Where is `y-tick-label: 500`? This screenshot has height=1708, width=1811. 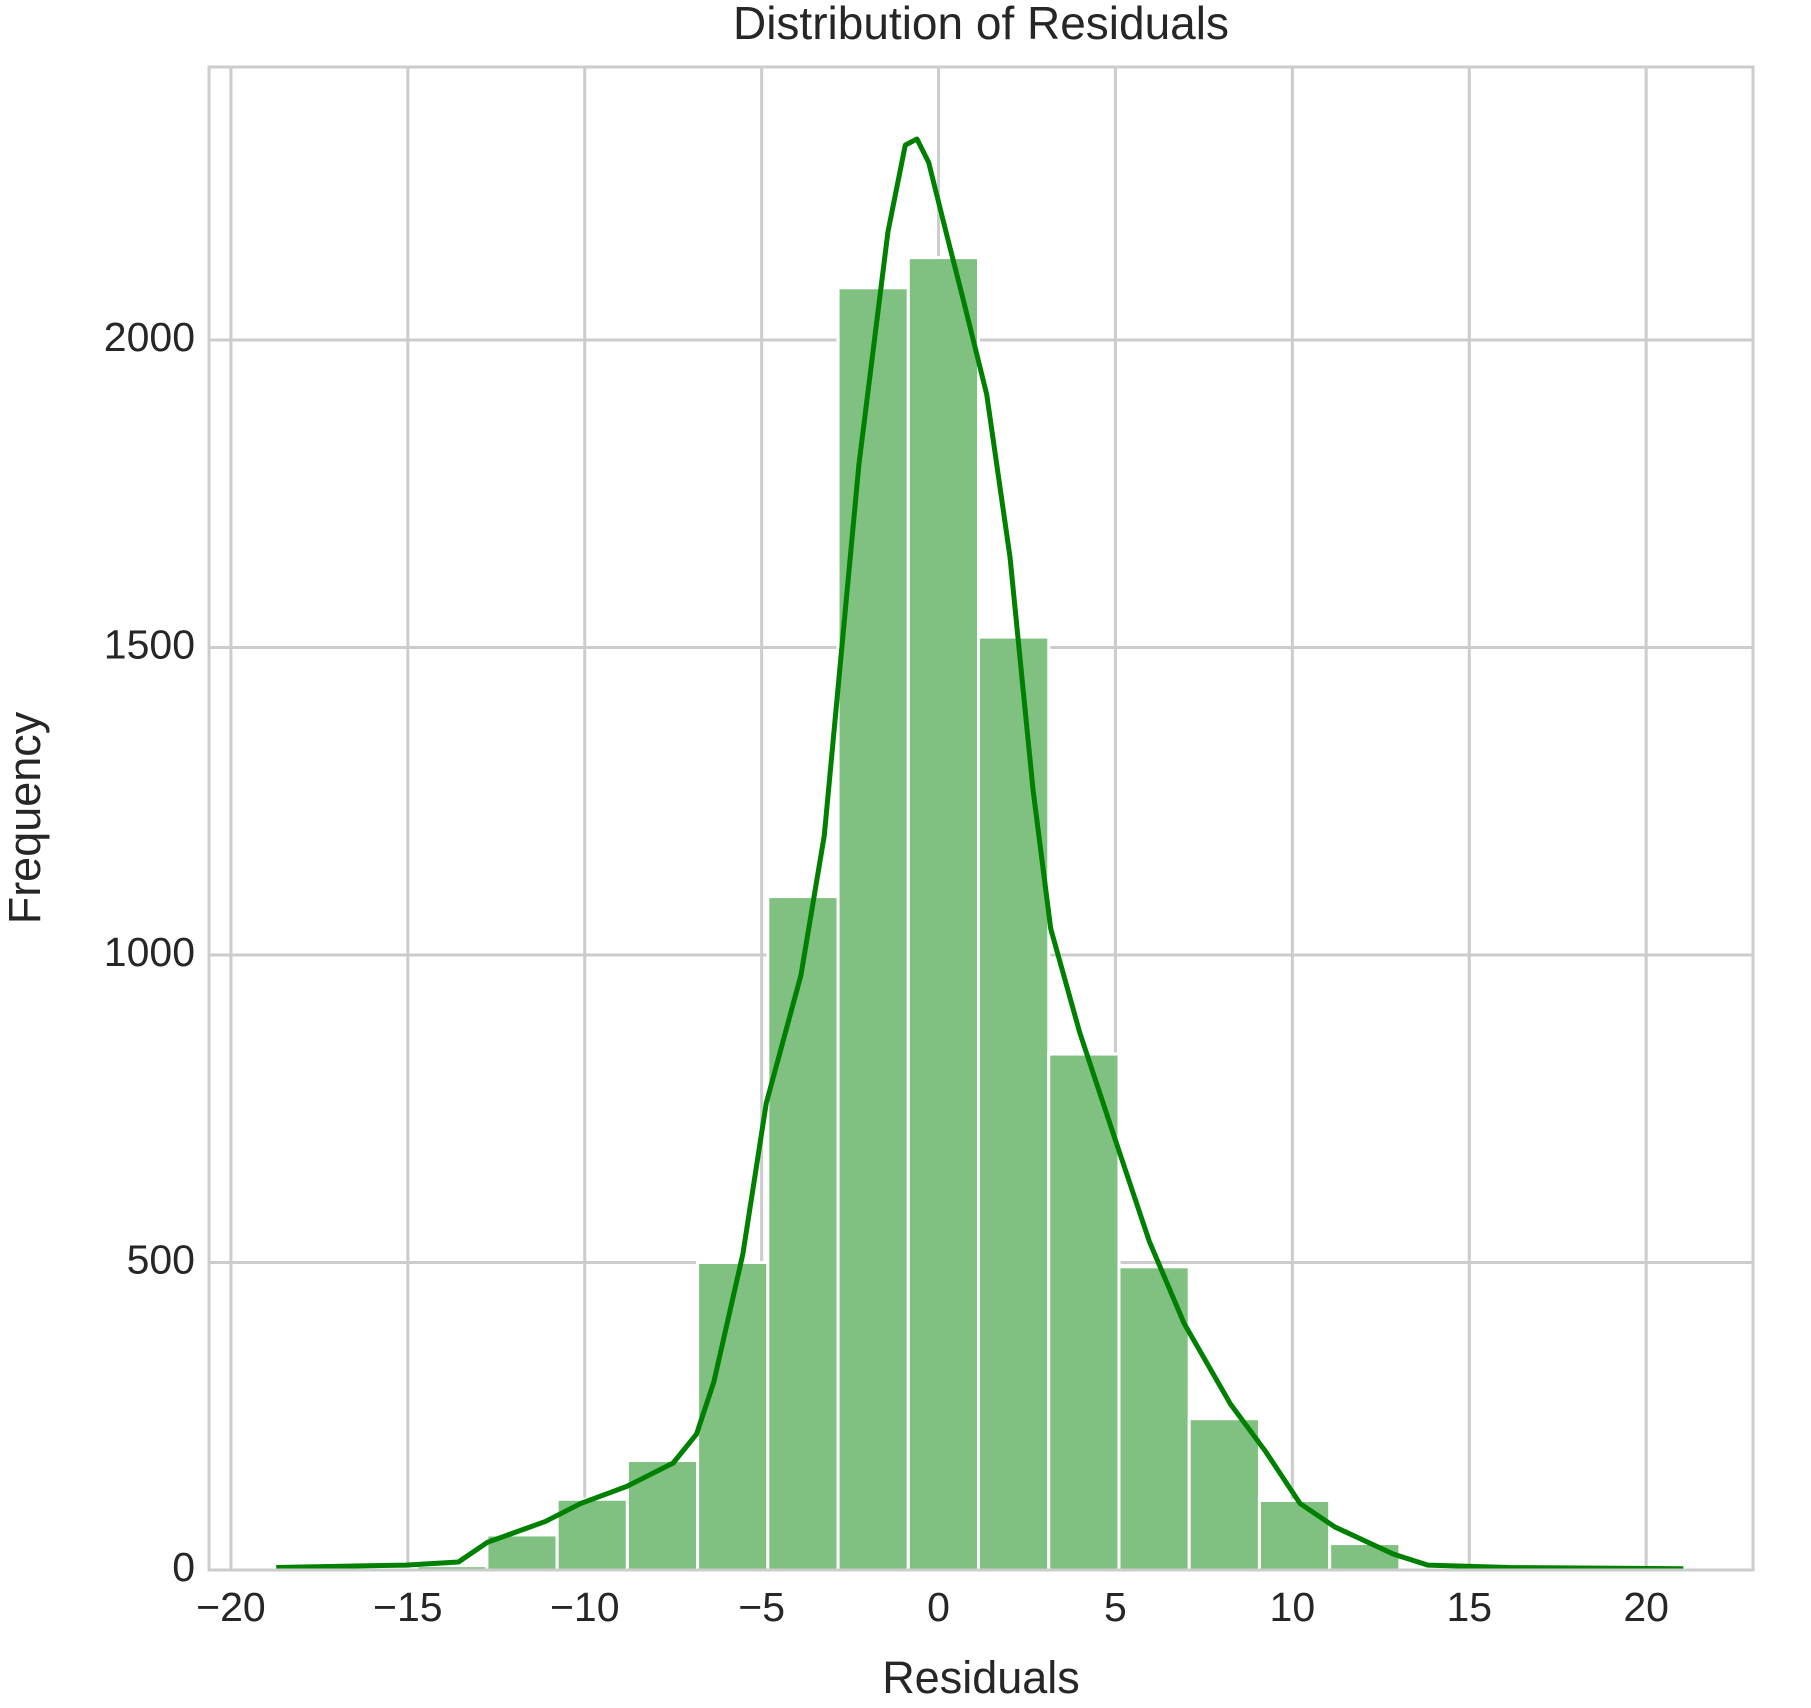
y-tick-label: 500 is located at coordinates (161, 1259).